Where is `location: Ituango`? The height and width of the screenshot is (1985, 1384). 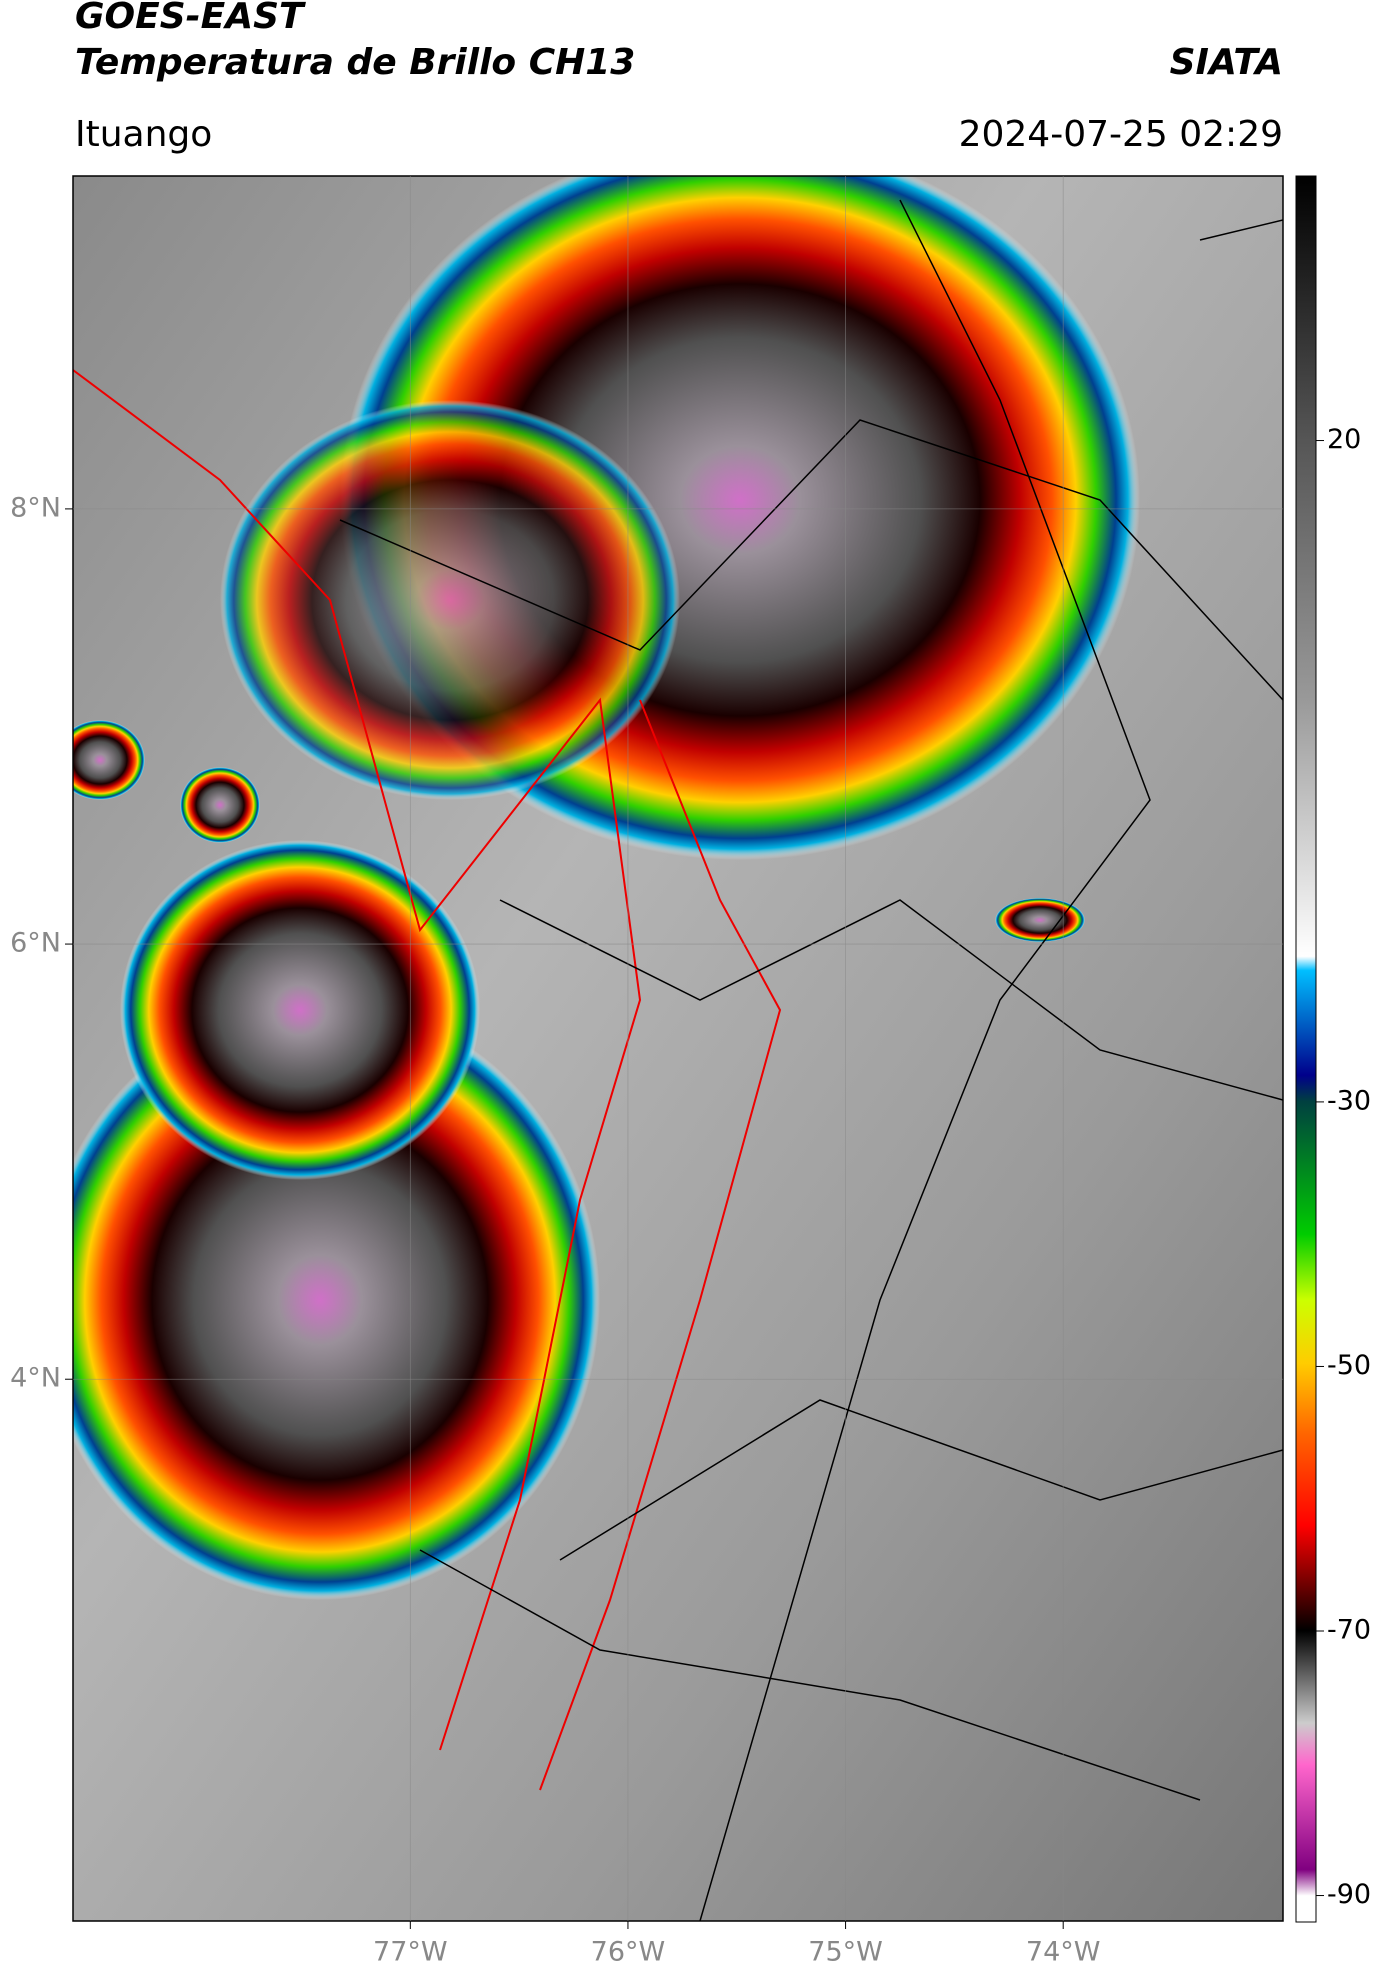 location: Ituango is located at coordinates (143, 134).